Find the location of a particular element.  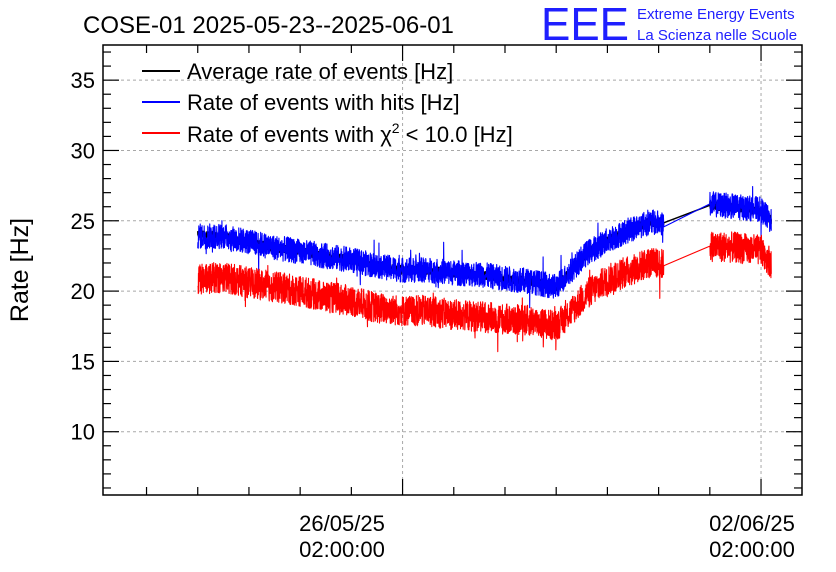

y-axis-label: Rate [Hz] is located at coordinates (20, 270).